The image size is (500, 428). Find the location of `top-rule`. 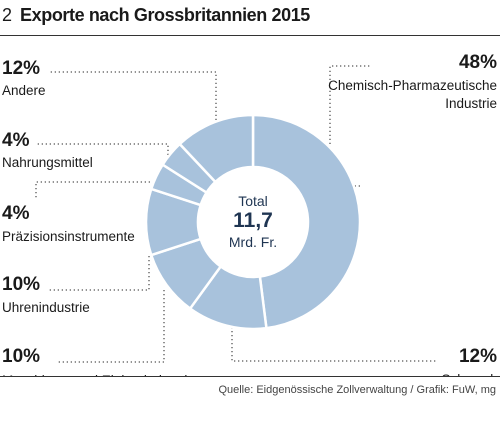

top-rule is located at coordinates (250, 35).